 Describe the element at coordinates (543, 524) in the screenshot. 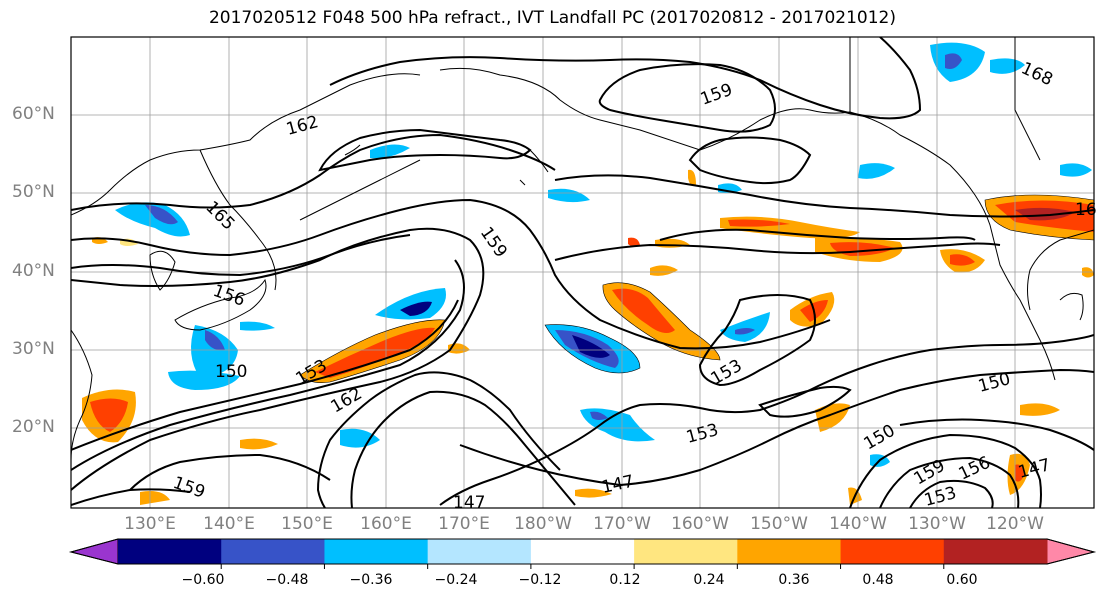

I see `lon-label: 180°W` at that location.